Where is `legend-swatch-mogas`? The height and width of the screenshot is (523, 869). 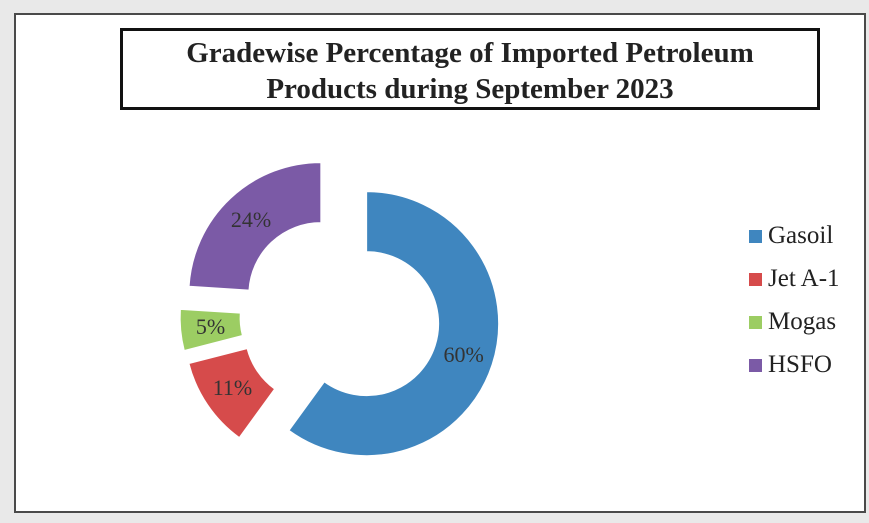
legend-swatch-mogas is located at coordinates (755, 322).